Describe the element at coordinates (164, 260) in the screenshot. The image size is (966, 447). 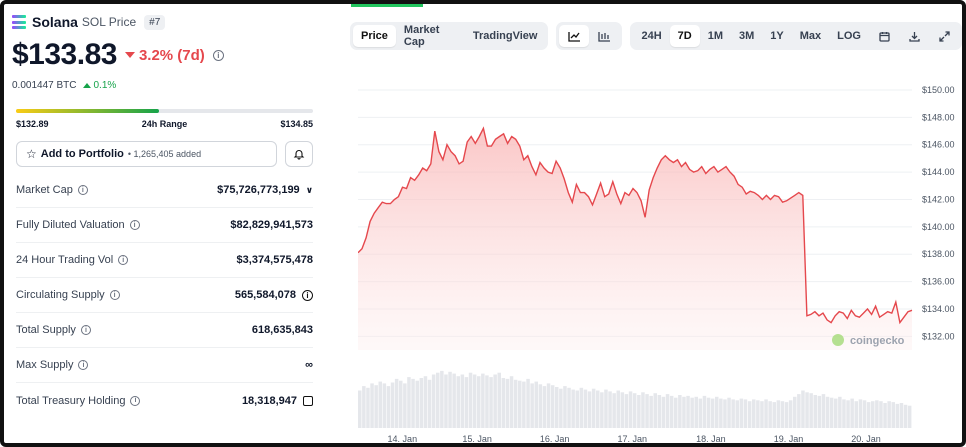
I see `stat-trading-volume: 24 Hour Trading Vol i $3,374,575,478` at that location.